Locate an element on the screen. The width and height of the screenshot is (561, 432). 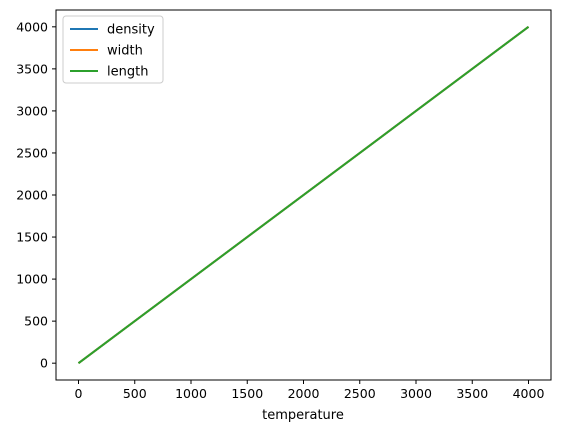
legend-label-density: density is located at coordinates (131, 30).